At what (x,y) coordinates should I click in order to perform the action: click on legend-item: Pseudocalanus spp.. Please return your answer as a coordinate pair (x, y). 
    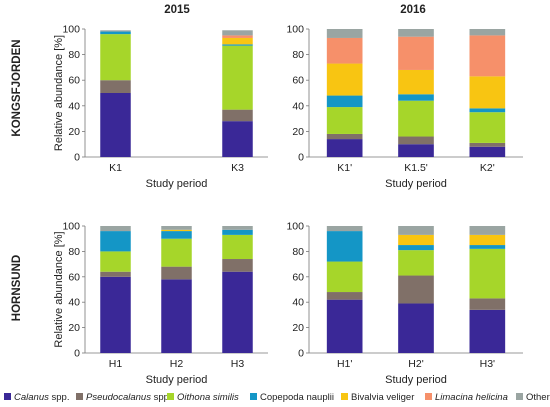
    Looking at the image, I should click on (124, 397).